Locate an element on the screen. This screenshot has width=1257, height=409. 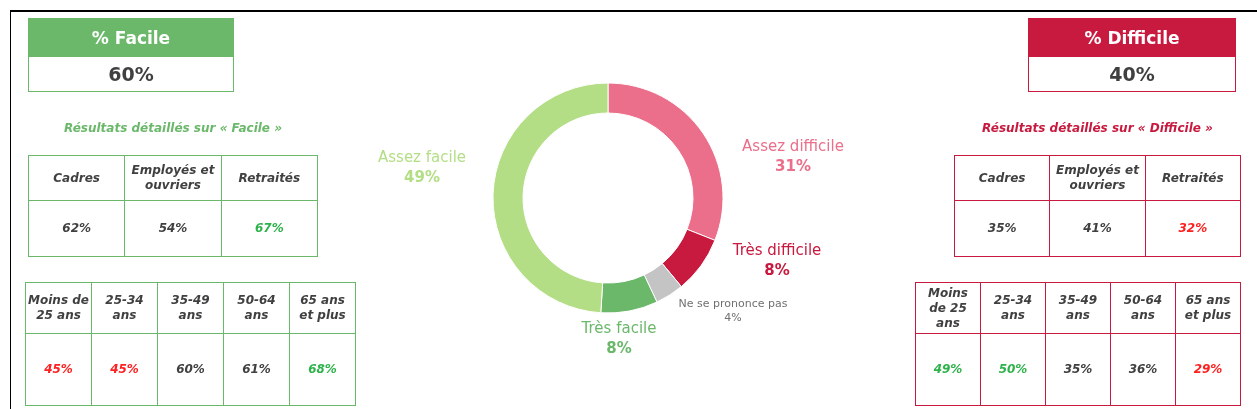
text: % Difficile is located at coordinates (1132, 38).